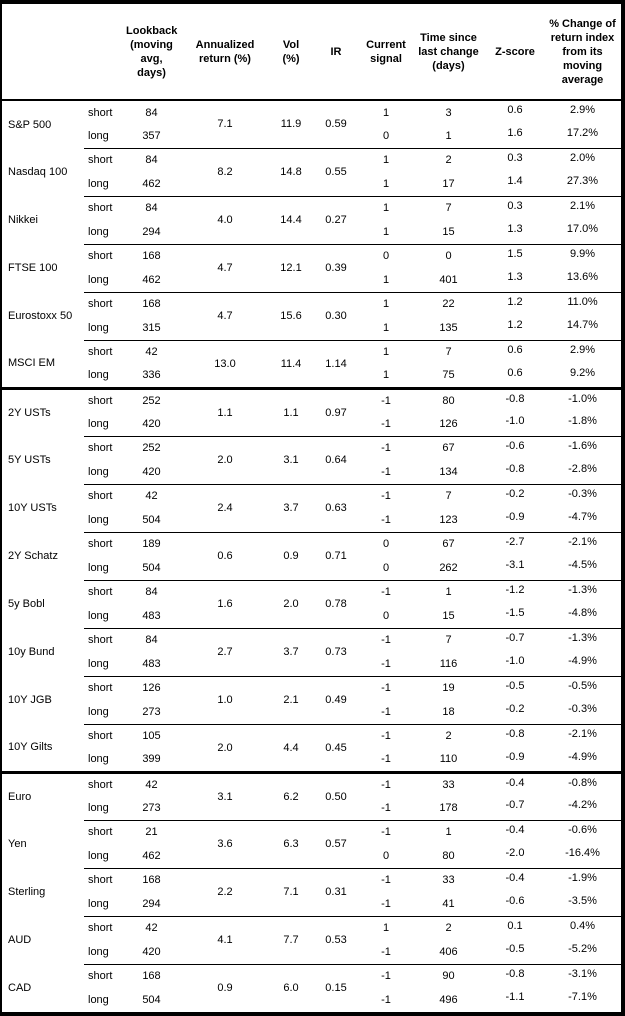 This screenshot has width=625, height=1016. I want to click on lookback-value: 273, so click(151, 711).